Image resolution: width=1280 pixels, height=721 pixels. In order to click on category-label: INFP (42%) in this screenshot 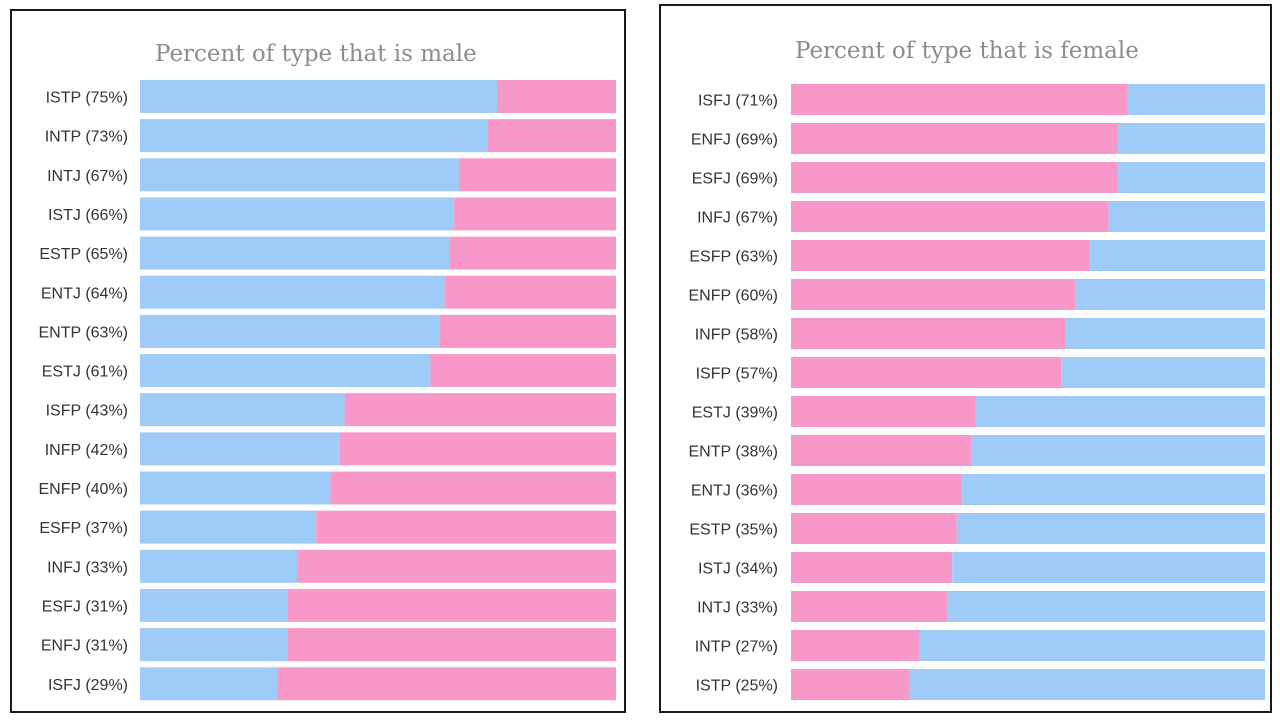, I will do `click(86, 450)`.